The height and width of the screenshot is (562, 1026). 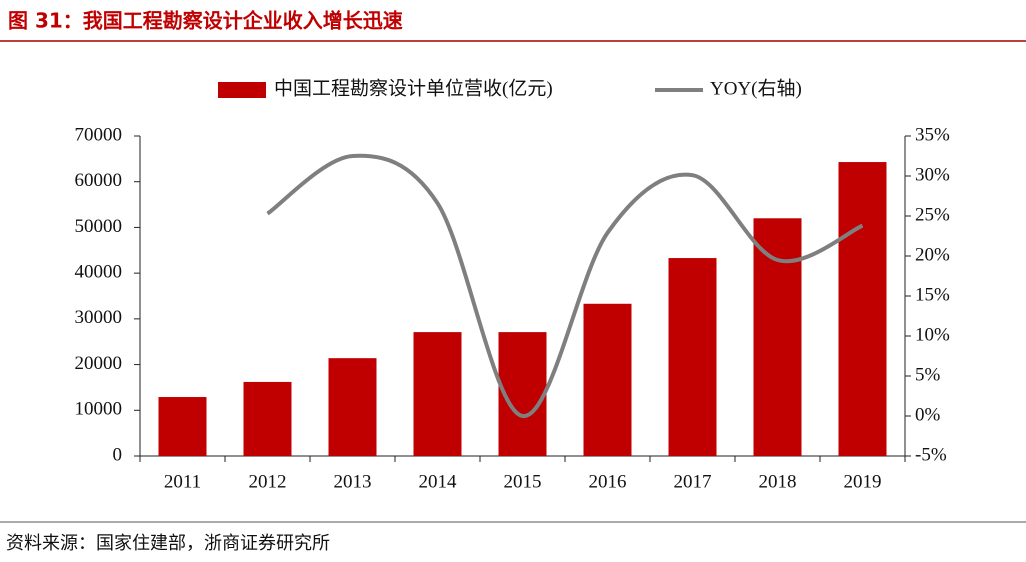 I want to click on x-tick-label: 2013, so click(x=353, y=481).